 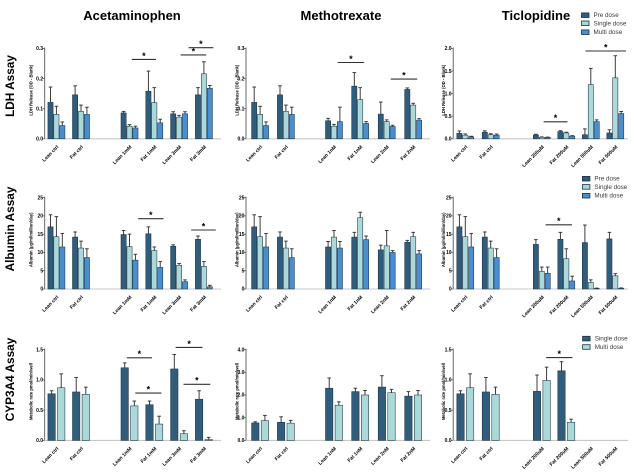 I want to click on svg-text: 3.0, so click(x=240, y=373).